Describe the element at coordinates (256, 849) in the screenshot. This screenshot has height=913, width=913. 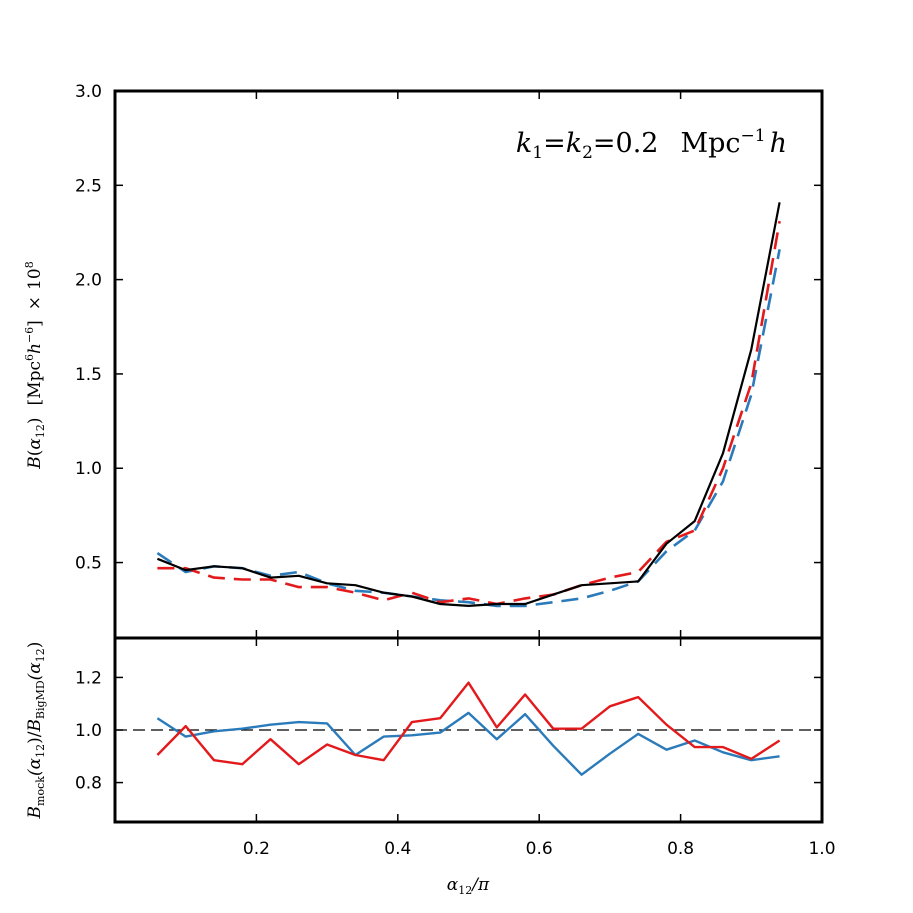
I see `bottom-xtick-label: 0.2` at that location.